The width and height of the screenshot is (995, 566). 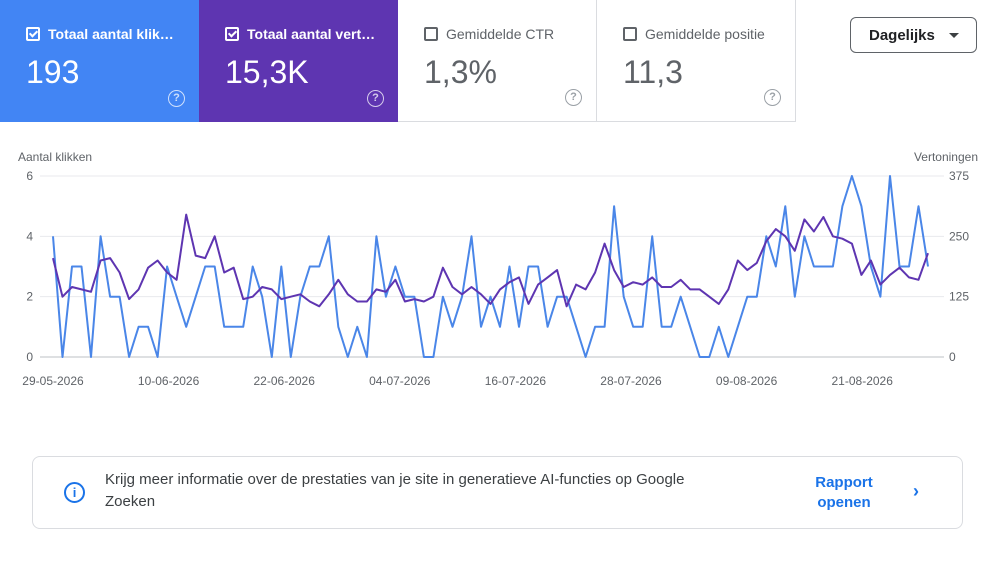 I want to click on x-tick-label: 22-06-2026, so click(x=285, y=381).